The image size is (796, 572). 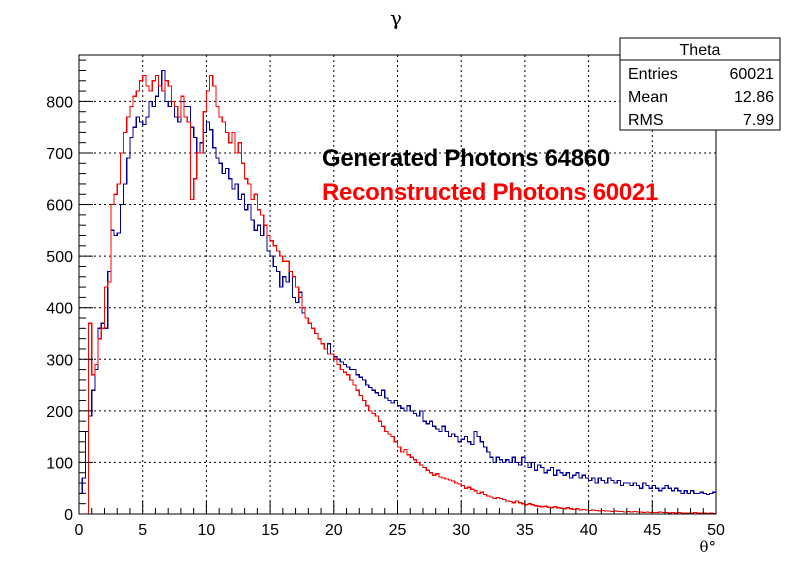 I want to click on stats-box-frame, so click(x=700, y=84).